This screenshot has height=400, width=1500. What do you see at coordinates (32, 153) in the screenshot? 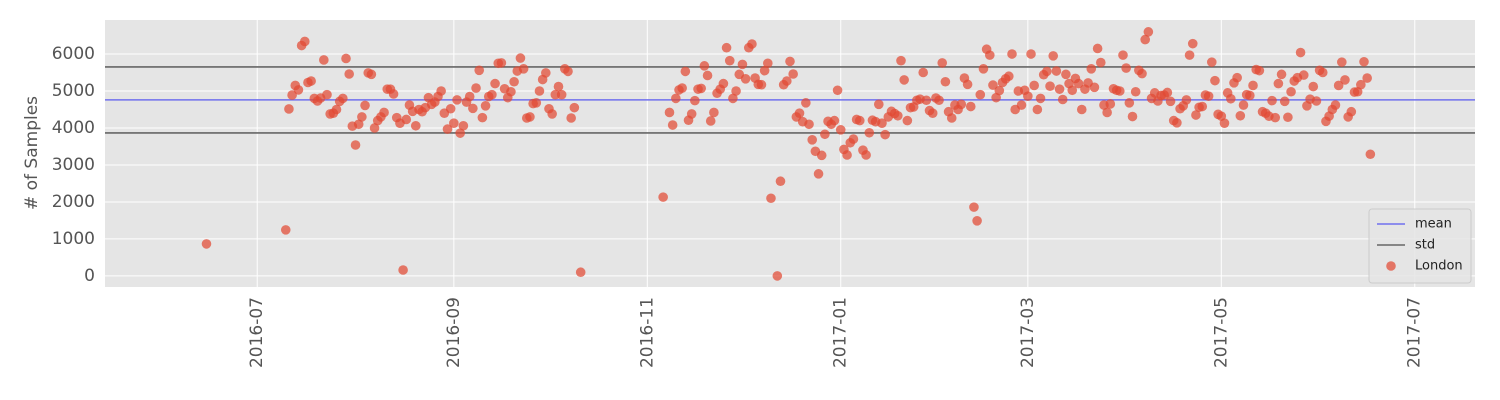
I see `y-axis-label: # of Samples` at bounding box center [32, 153].